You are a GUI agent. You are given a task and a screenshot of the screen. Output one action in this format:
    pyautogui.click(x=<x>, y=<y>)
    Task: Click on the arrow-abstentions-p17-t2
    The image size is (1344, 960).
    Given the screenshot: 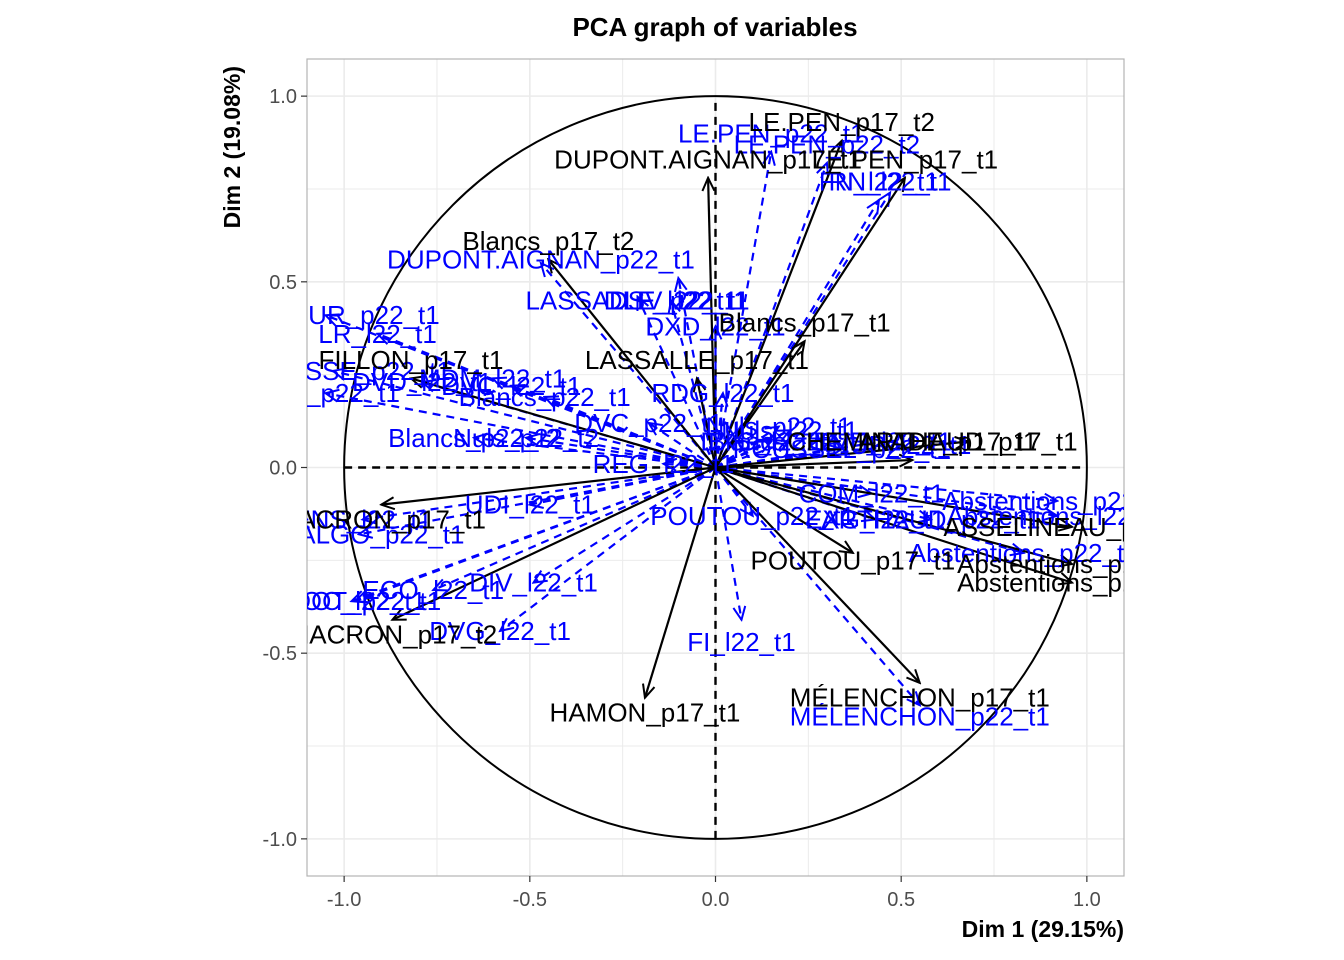 What is the action you would take?
    pyautogui.click(x=894, y=524)
    